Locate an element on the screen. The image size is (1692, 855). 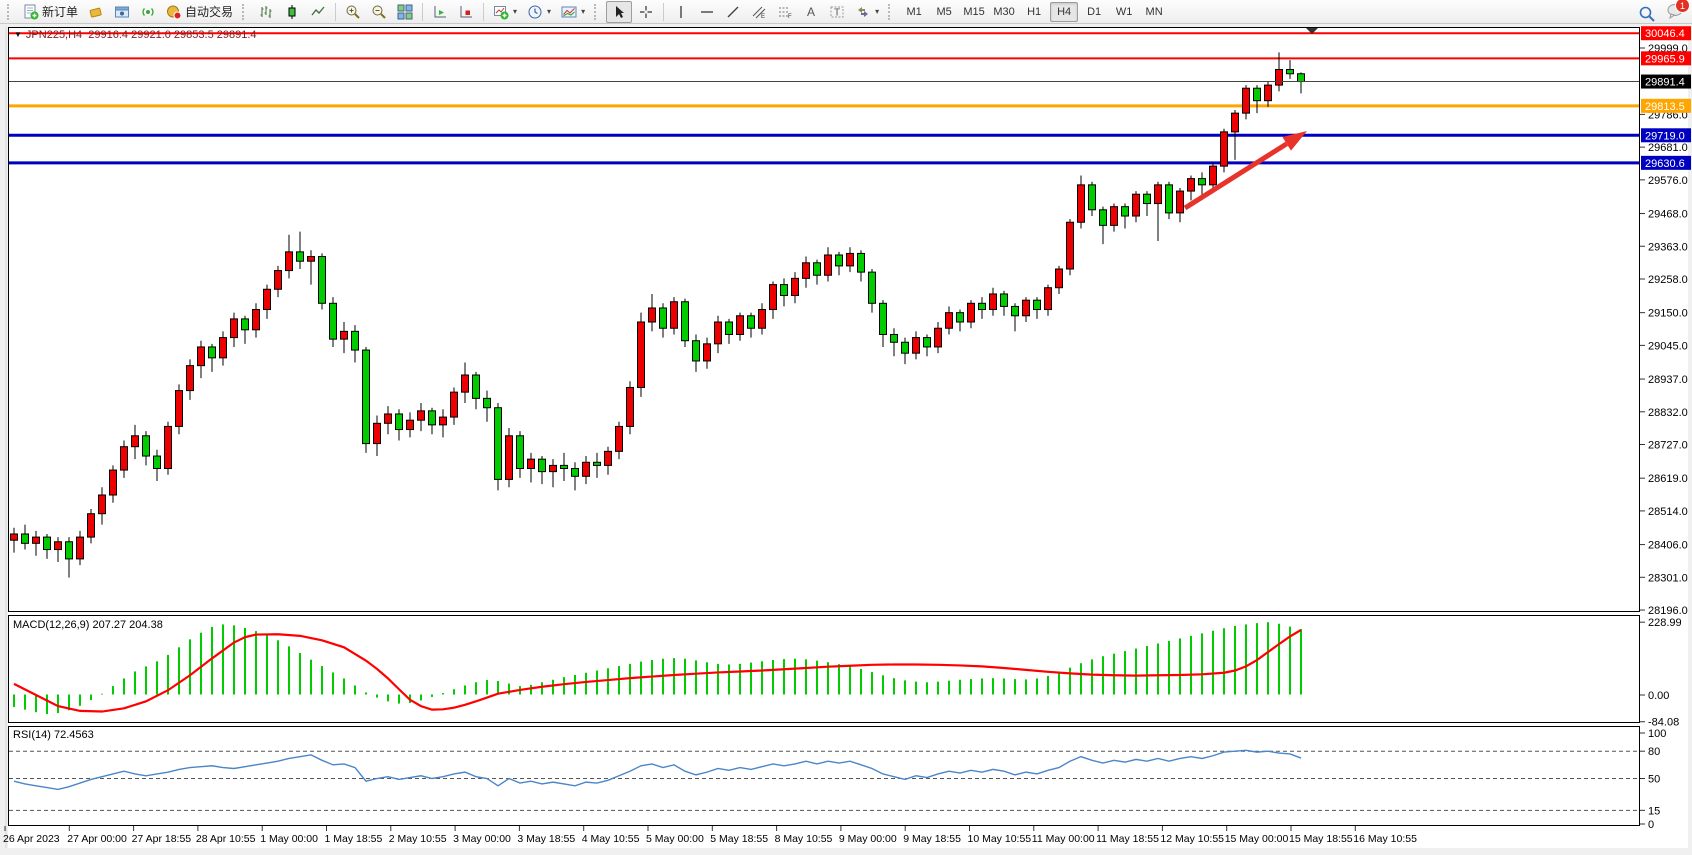
timeframe-w1: W1 is located at coordinates (1124, 11).